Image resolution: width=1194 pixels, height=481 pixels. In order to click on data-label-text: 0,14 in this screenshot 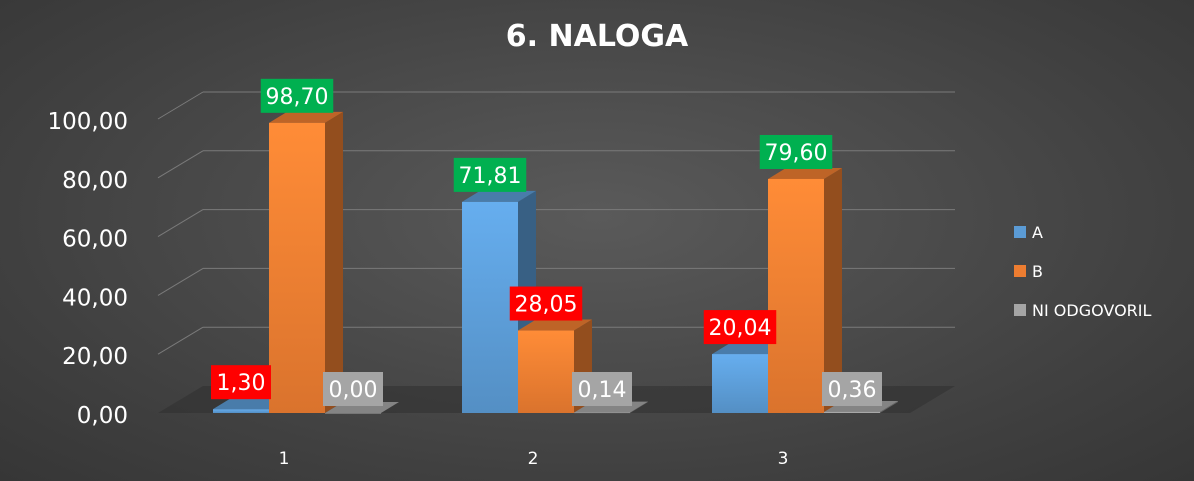, I will do `click(602, 390)`.